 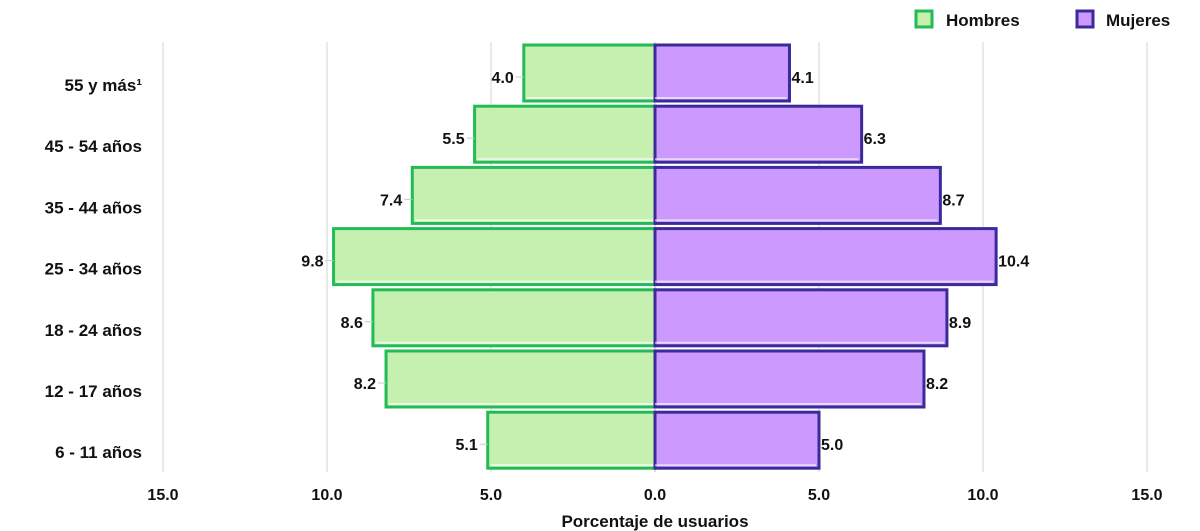 What do you see at coordinates (453, 139) in the screenshot?
I see `value-label-hombres: 5.5` at bounding box center [453, 139].